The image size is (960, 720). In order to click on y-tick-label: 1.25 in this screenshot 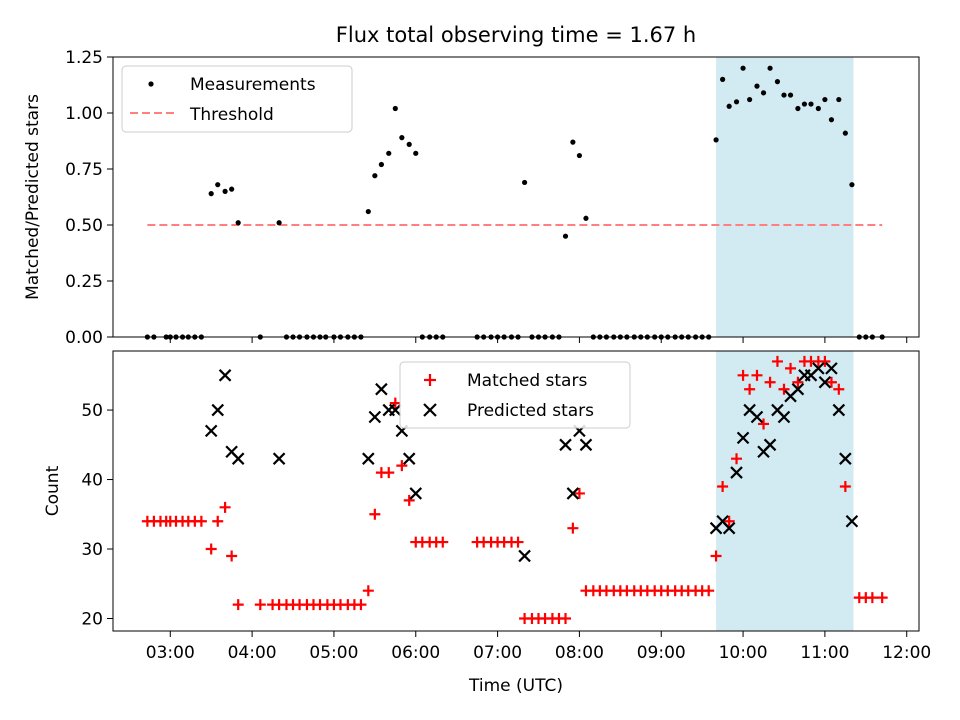, I will do `click(84, 58)`.